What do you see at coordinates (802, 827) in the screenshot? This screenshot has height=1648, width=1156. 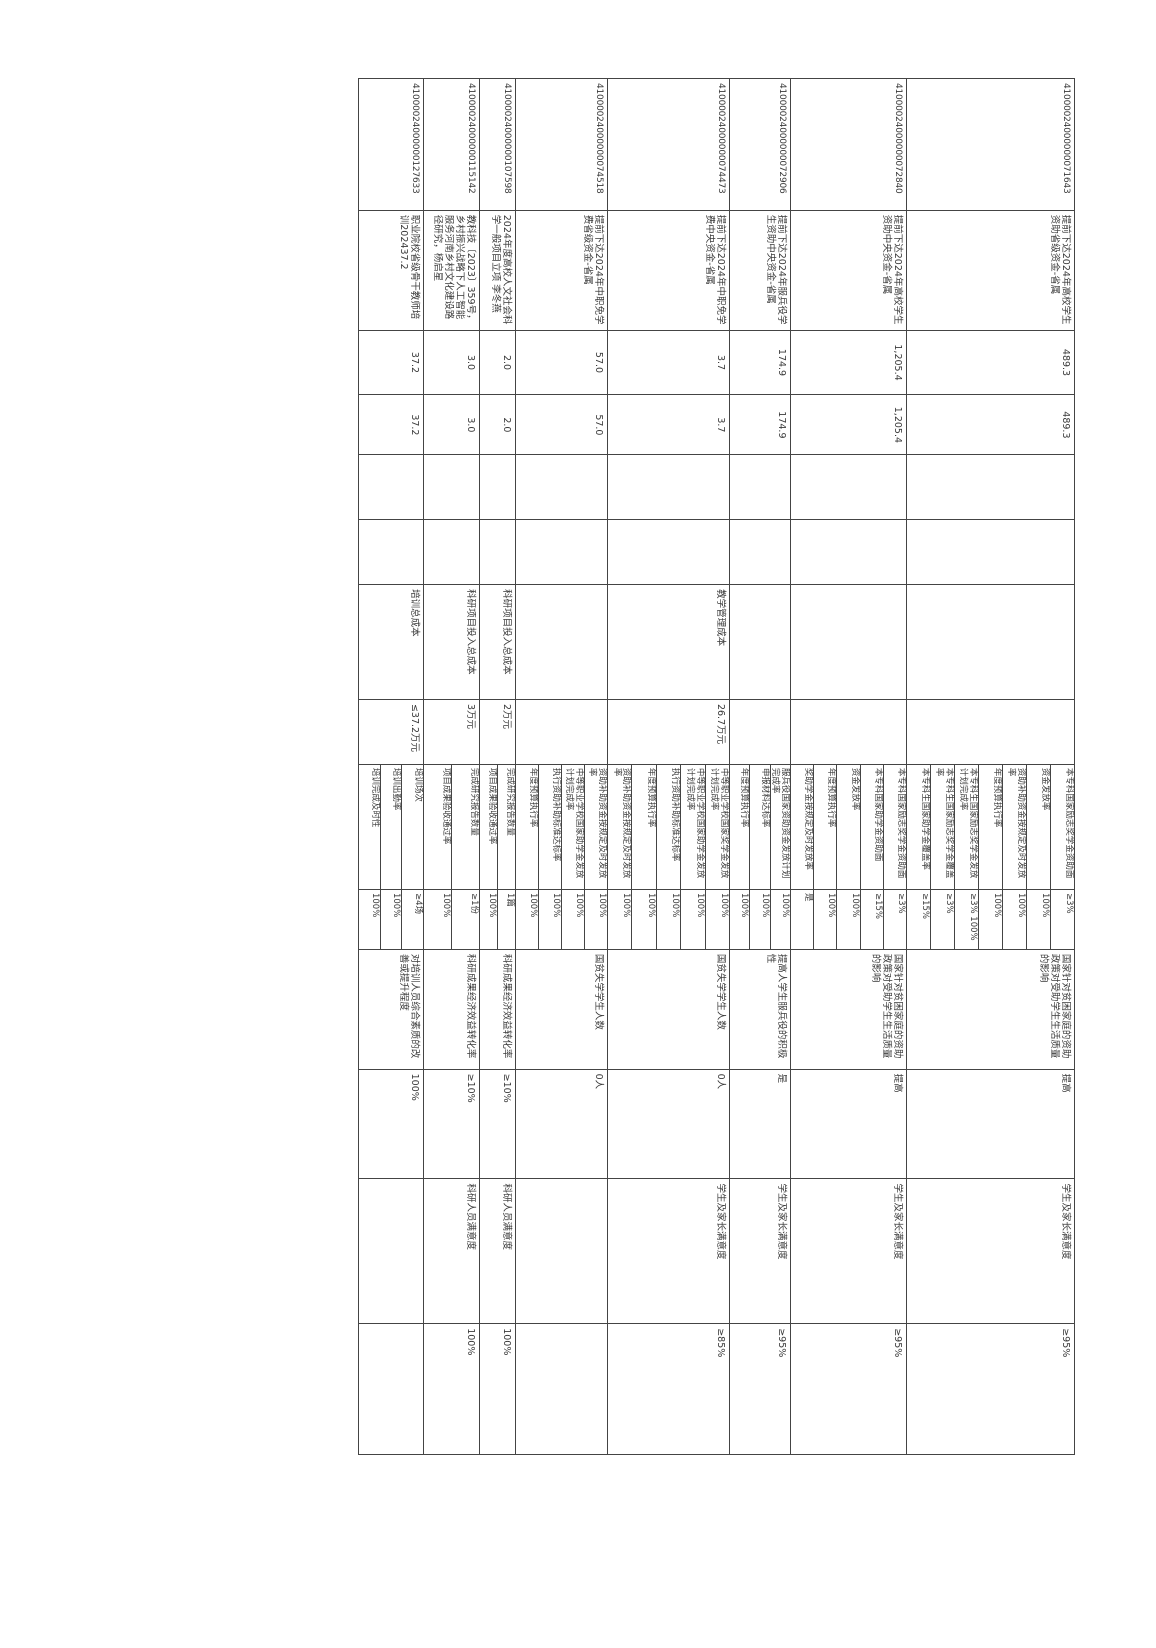 I see `output-indicator-name: 奖助学金按规定及时发放率` at bounding box center [802, 827].